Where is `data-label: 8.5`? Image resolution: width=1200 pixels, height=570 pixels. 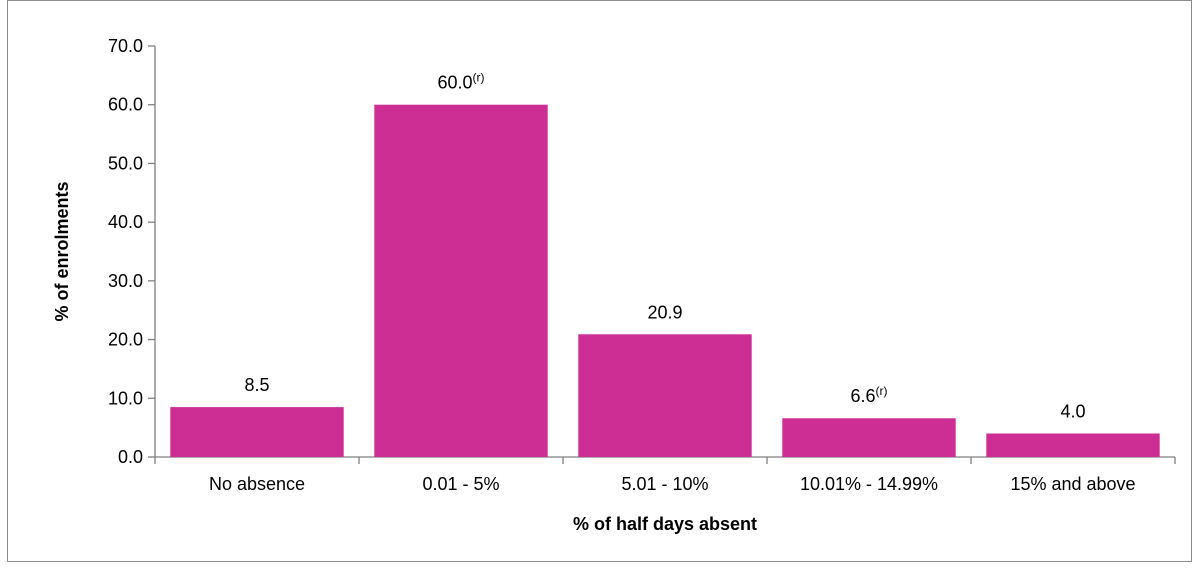
data-label: 8.5 is located at coordinates (256, 385).